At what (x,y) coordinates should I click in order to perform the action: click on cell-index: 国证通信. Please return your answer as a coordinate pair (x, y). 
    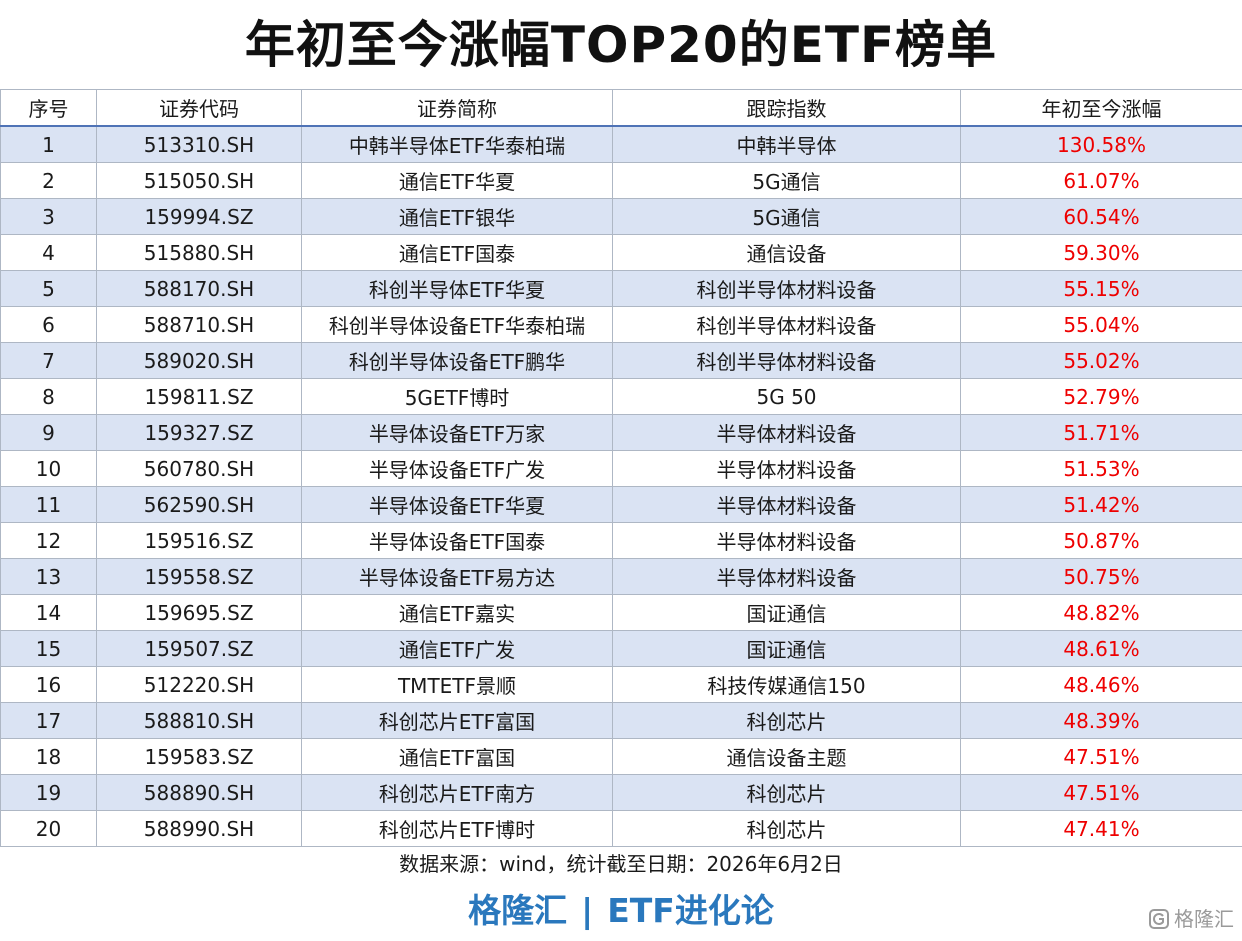
    Looking at the image, I should click on (786, 648).